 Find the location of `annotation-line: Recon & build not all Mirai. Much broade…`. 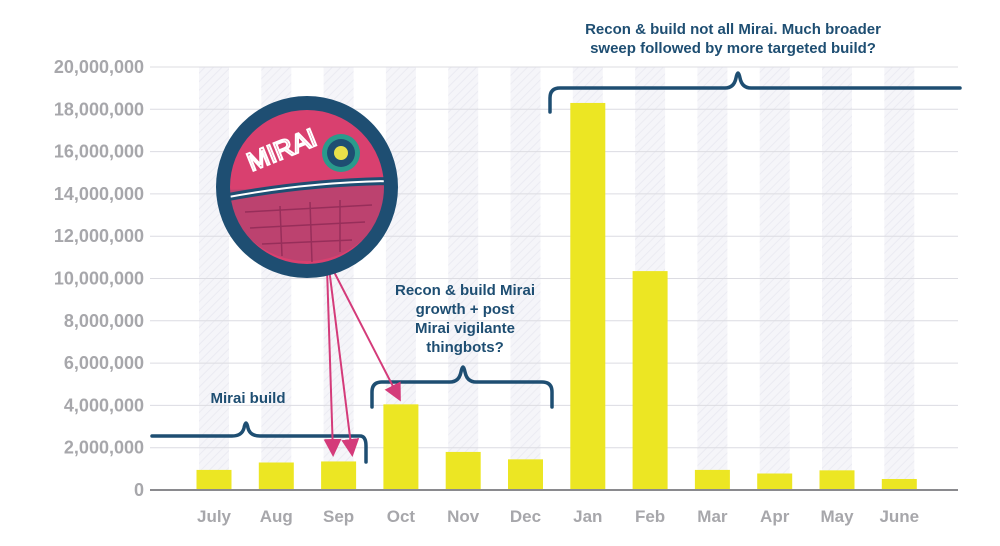

annotation-line: Recon & build not all Mirai. Much broade… is located at coordinates (733, 29).